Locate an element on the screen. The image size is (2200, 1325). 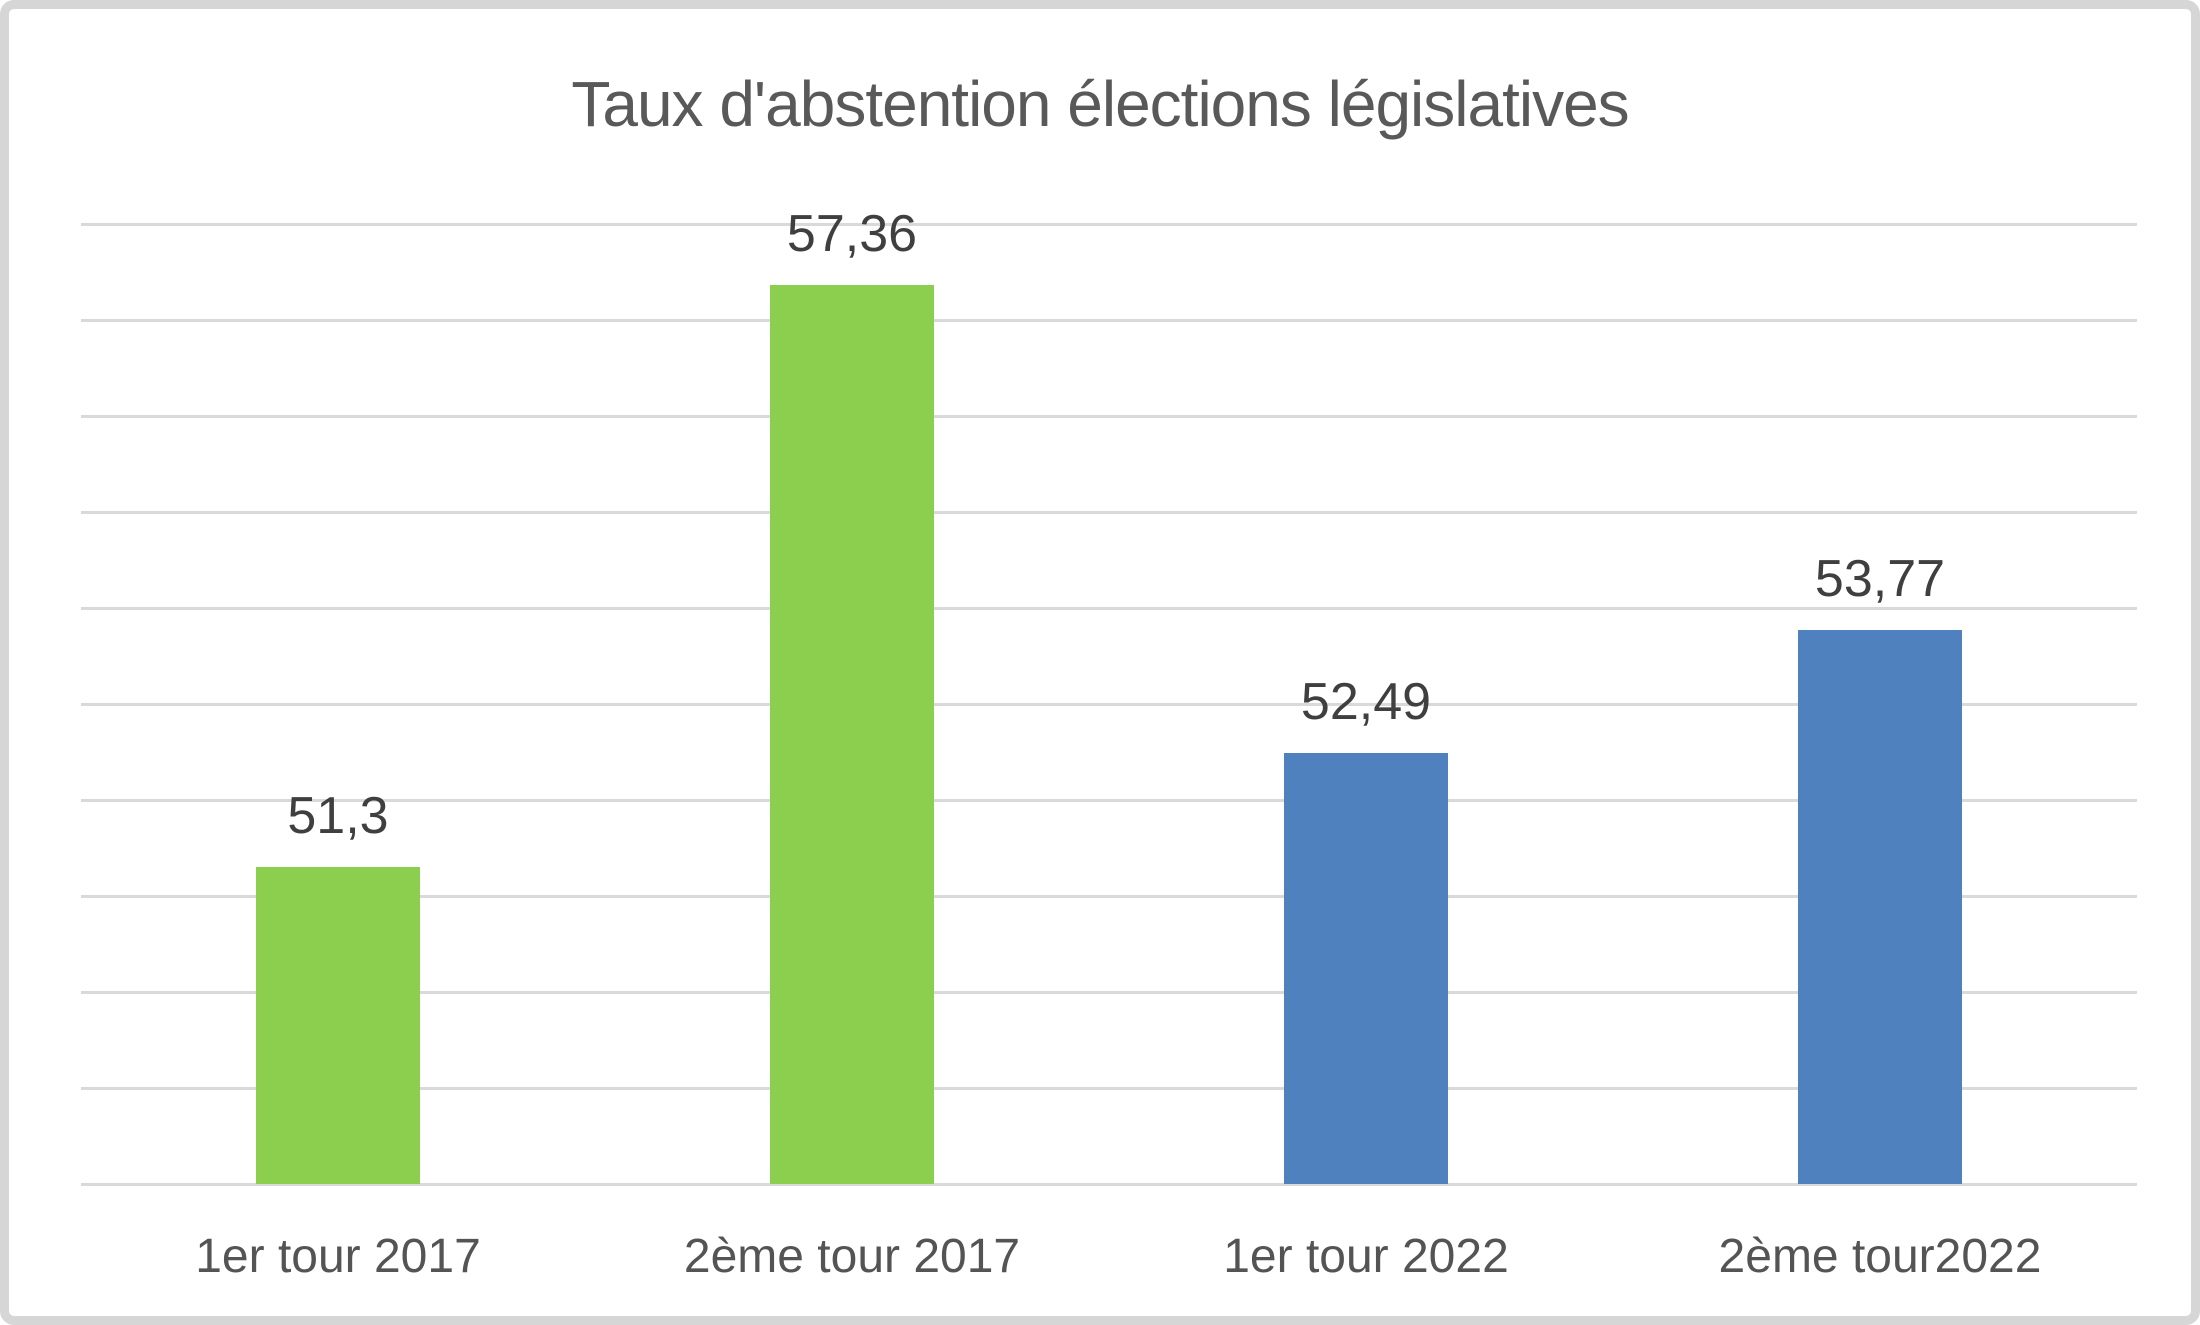
value-label: 51,3 is located at coordinates (338, 816).